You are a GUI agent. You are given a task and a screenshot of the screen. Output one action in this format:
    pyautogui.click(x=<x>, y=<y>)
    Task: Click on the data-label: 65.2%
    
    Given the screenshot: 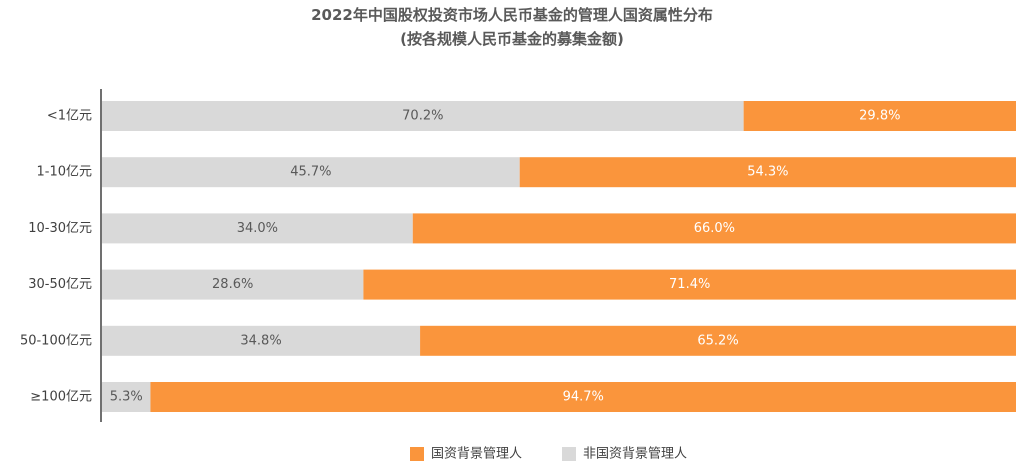 What is the action you would take?
    pyautogui.click(x=717, y=340)
    